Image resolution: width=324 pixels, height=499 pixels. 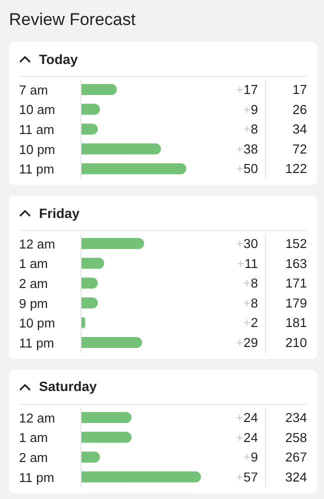 What do you see at coordinates (68, 386) in the screenshot?
I see `chart-title: Saturday` at bounding box center [68, 386].